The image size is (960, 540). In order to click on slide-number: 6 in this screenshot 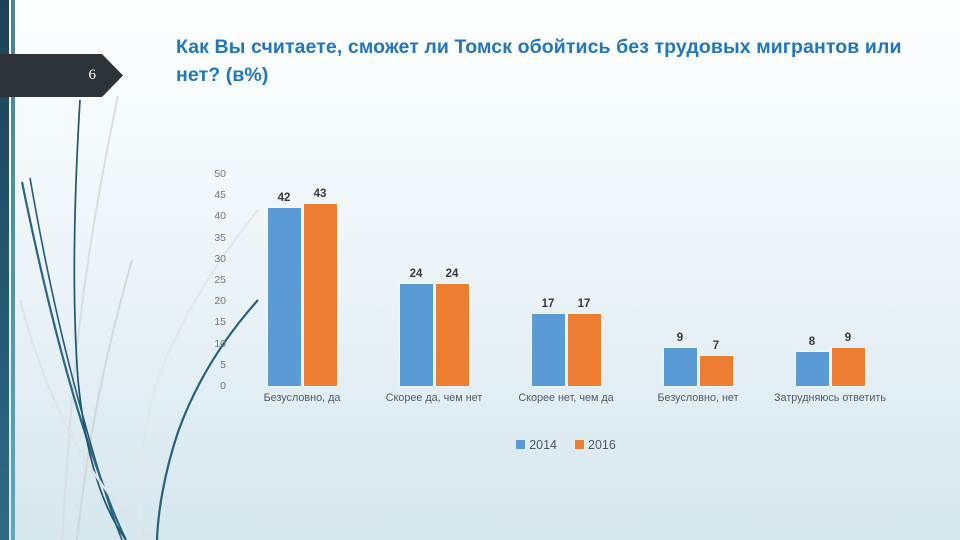, I will do `click(92, 75)`.